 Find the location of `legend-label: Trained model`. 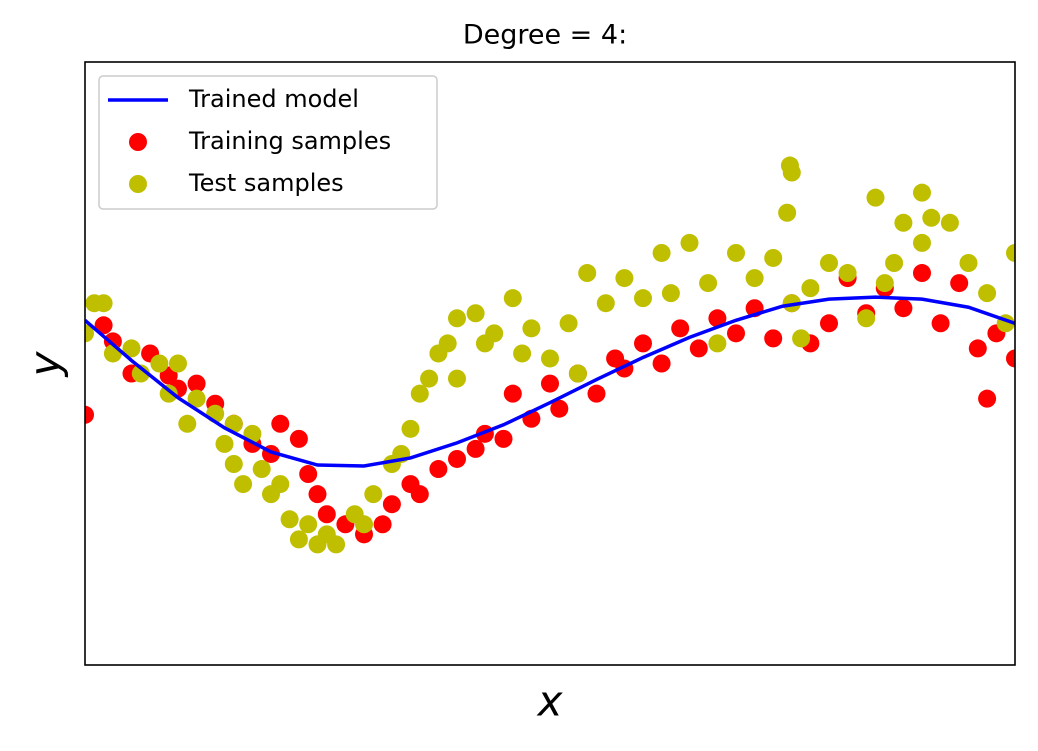

legend-label: Trained model is located at coordinates (273, 99).